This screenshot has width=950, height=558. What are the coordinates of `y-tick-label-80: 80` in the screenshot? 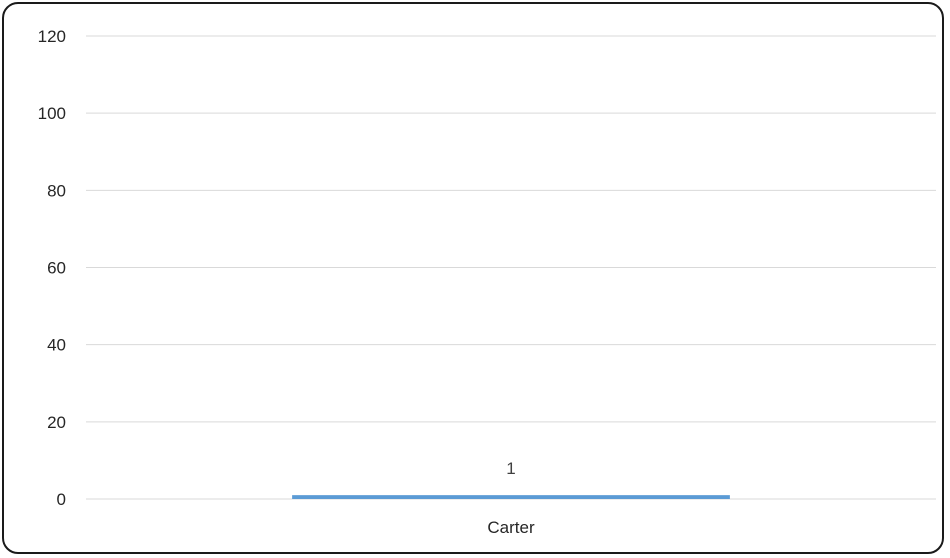 It's located at (56, 190).